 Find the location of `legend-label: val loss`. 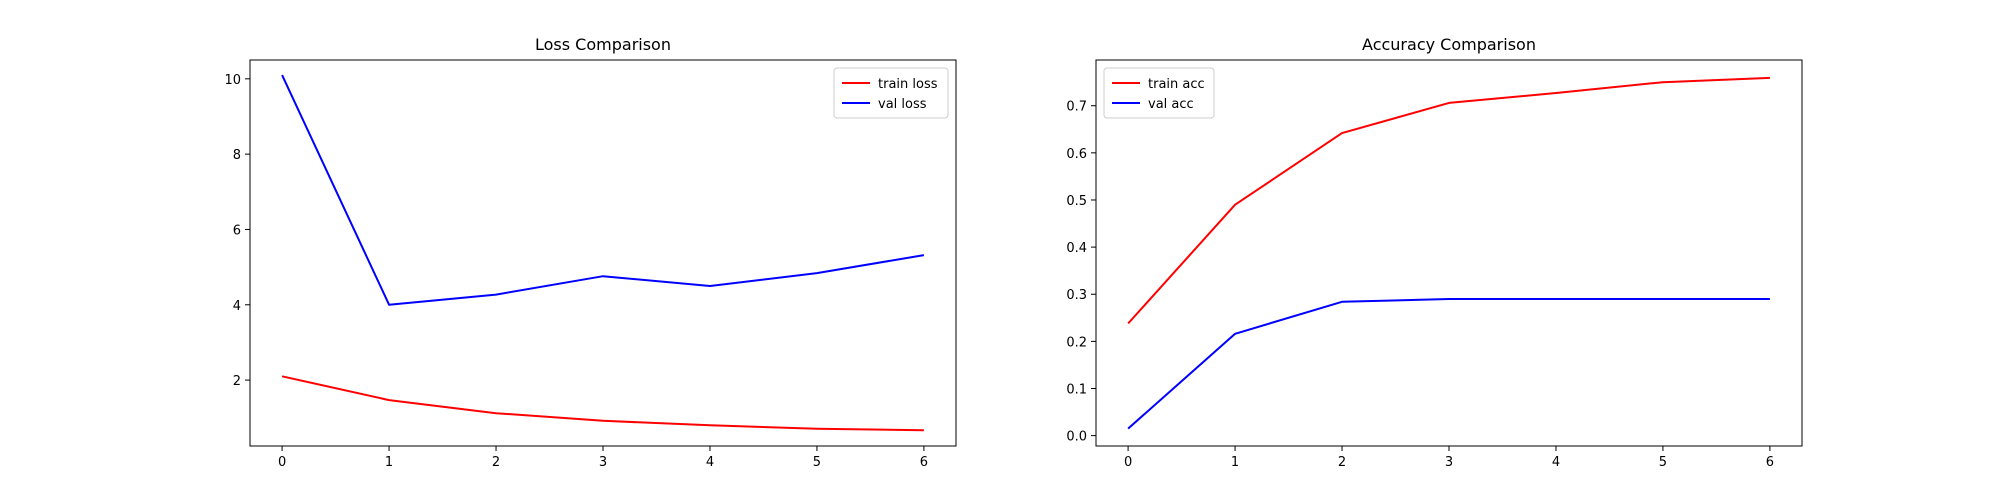

legend-label: val loss is located at coordinates (902, 104).